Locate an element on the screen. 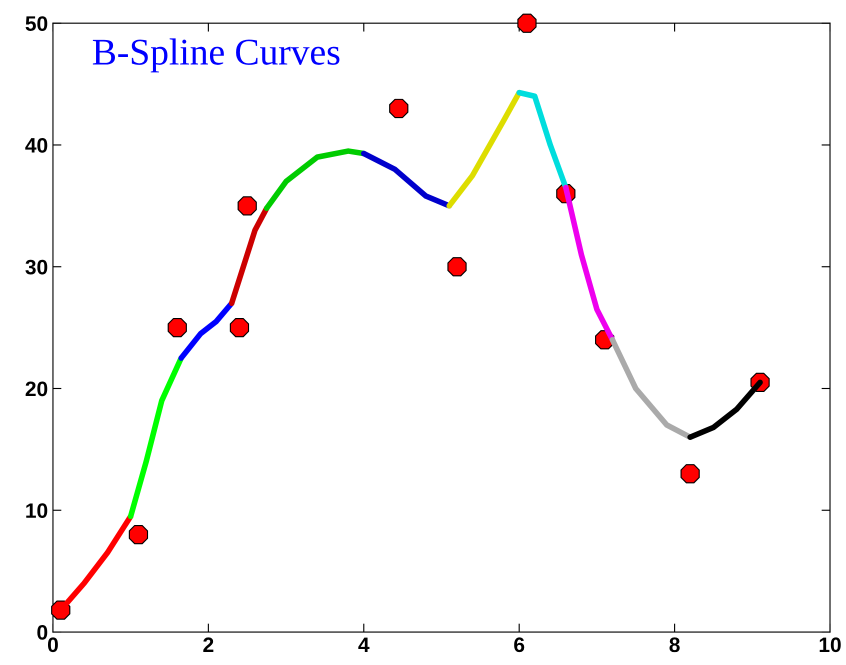 Image resolution: width=846 pixels, height=665 pixels. x-tick-label: 2 is located at coordinates (208, 644).